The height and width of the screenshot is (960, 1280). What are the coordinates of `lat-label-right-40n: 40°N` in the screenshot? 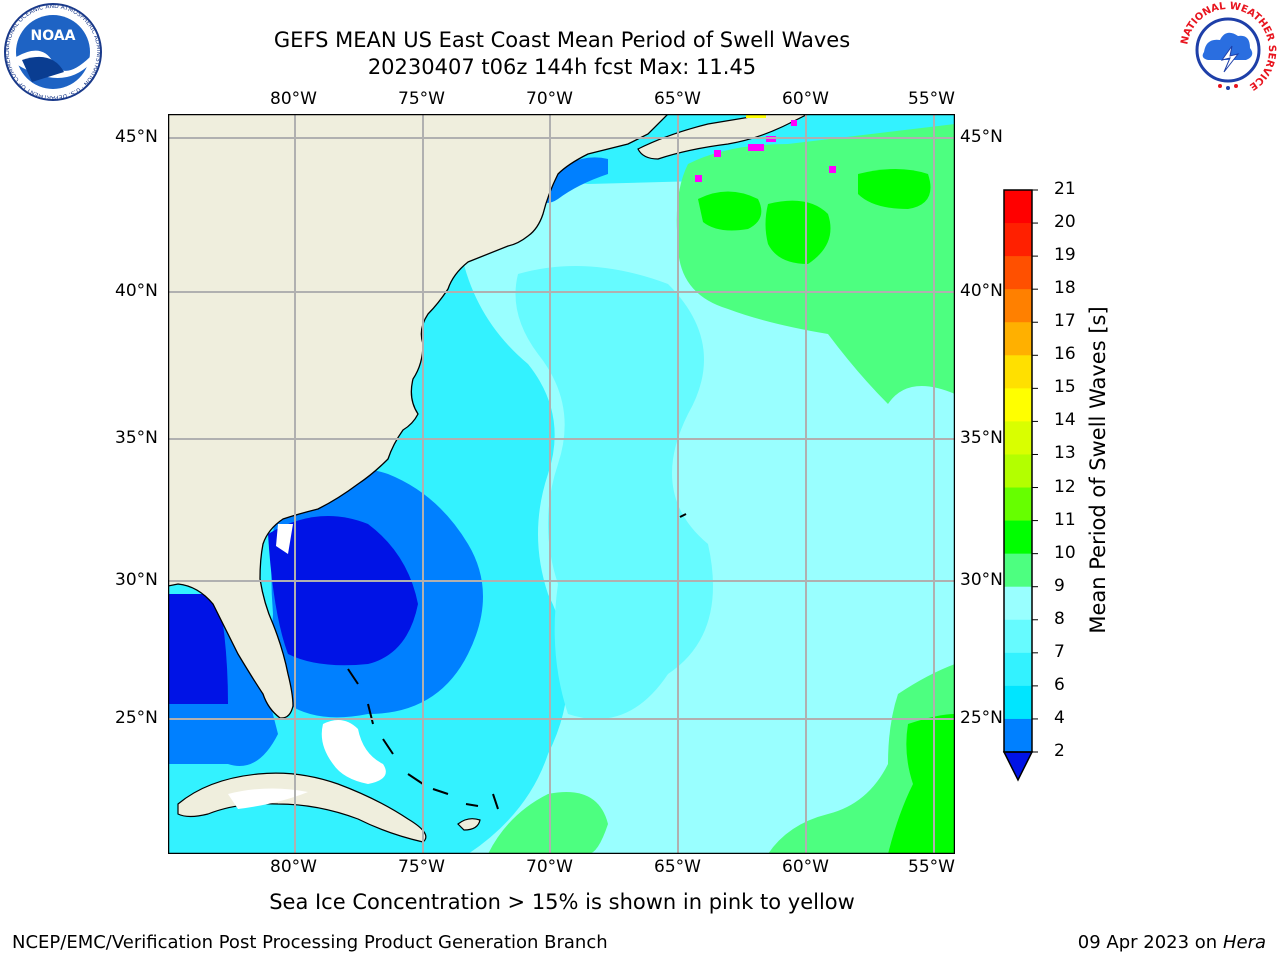 It's located at (981, 291).